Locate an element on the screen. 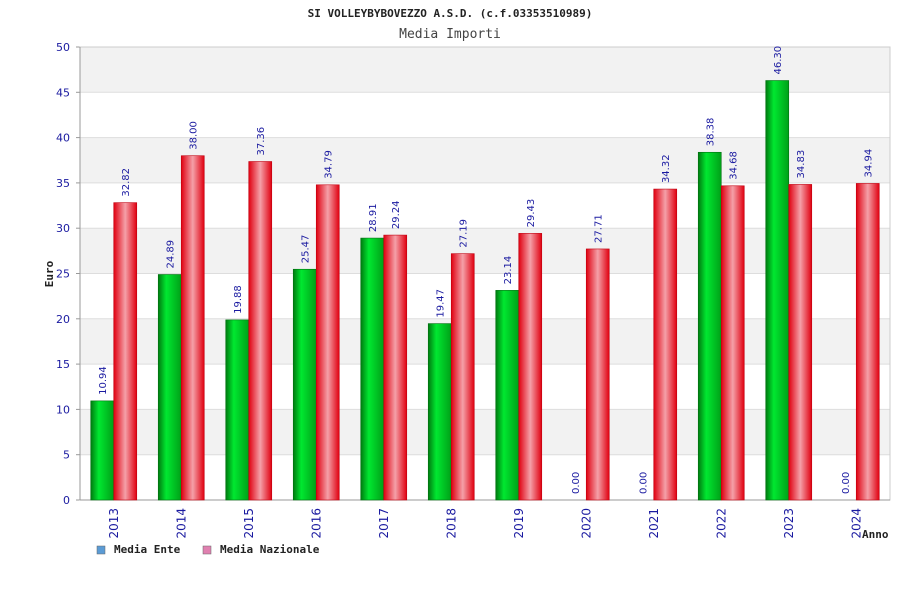 The width and height of the screenshot is (900, 600). data-label: 32.82 is located at coordinates (126, 182).